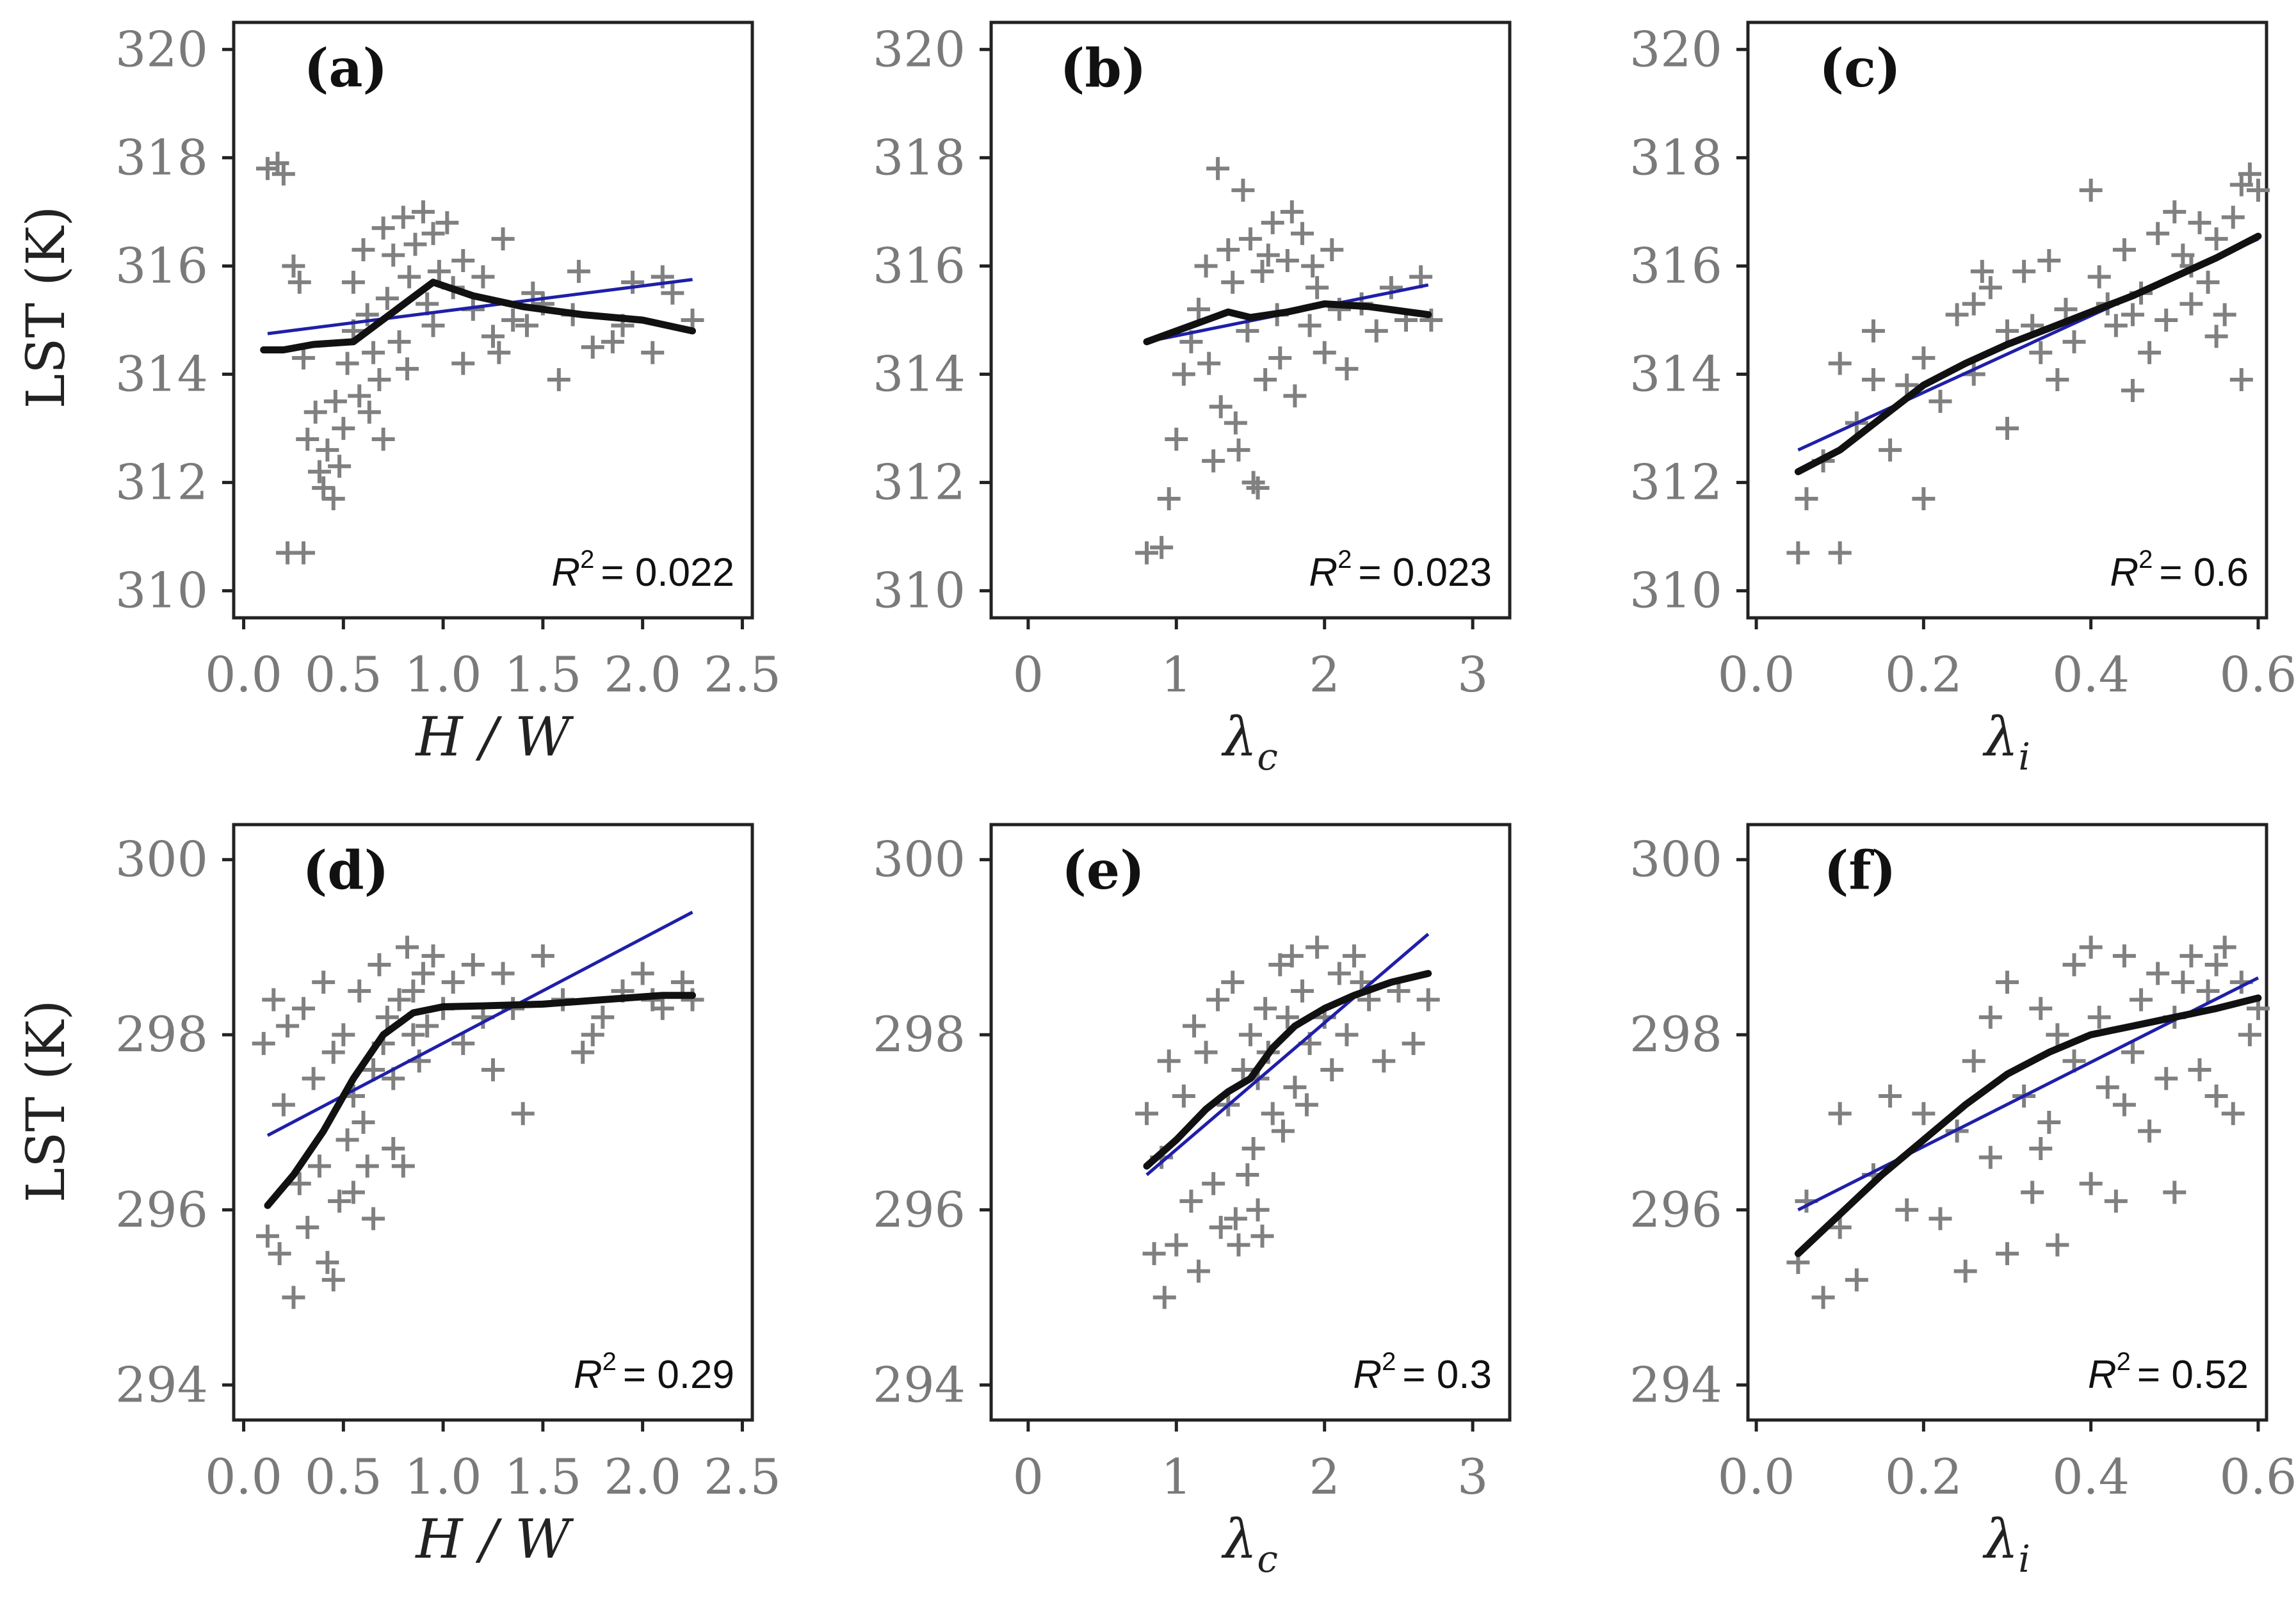 The height and width of the screenshot is (1598, 2296). What do you see at coordinates (2006, 1544) in the screenshot?
I see `x-axis-label-f: λi` at bounding box center [2006, 1544].